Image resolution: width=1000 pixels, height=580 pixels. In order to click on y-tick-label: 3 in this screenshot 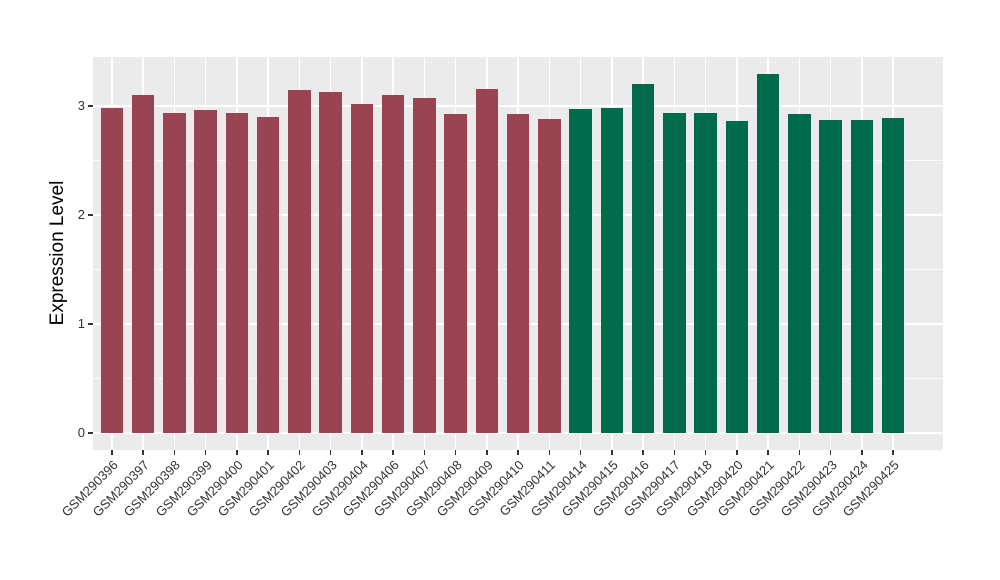, I will do `click(81, 105)`.